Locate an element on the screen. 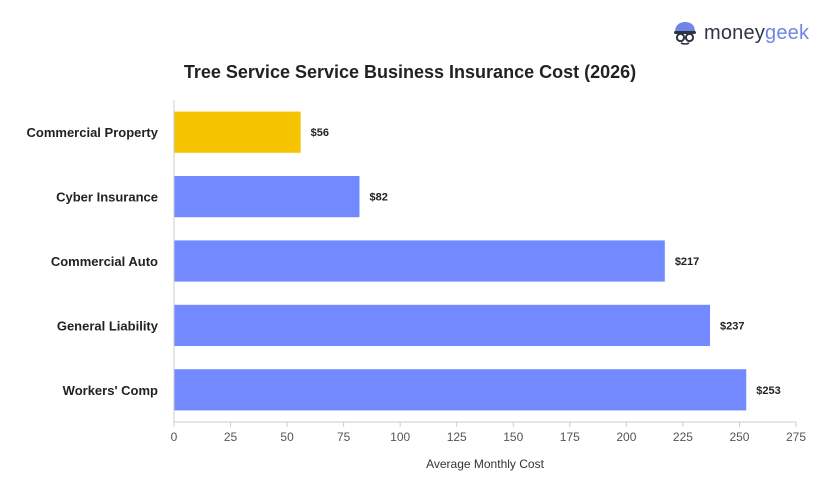  data-label: $217 is located at coordinates (687, 262).